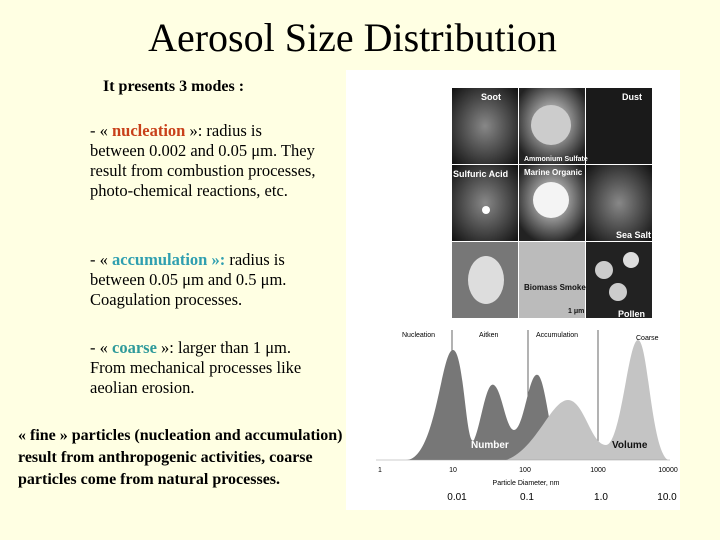 This screenshot has height=540, width=720. Describe the element at coordinates (43, 435) in the screenshot. I see `term: fine` at that location.